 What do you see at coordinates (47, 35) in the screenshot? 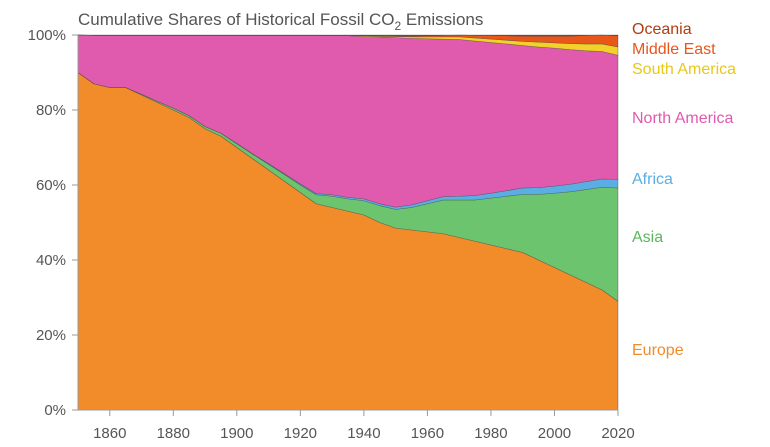
I see `y-tick-label: 100%` at bounding box center [47, 35].